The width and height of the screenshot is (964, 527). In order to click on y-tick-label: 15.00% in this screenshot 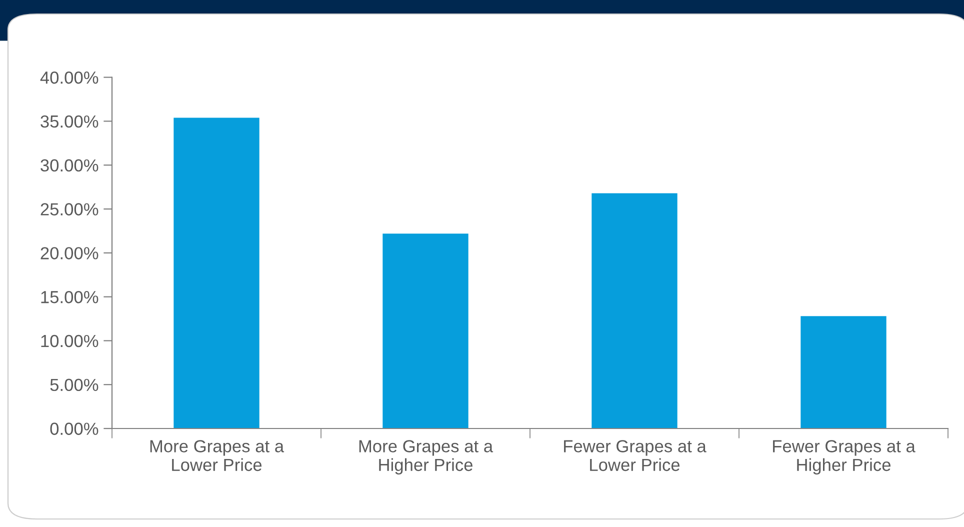, I will do `click(69, 297)`.